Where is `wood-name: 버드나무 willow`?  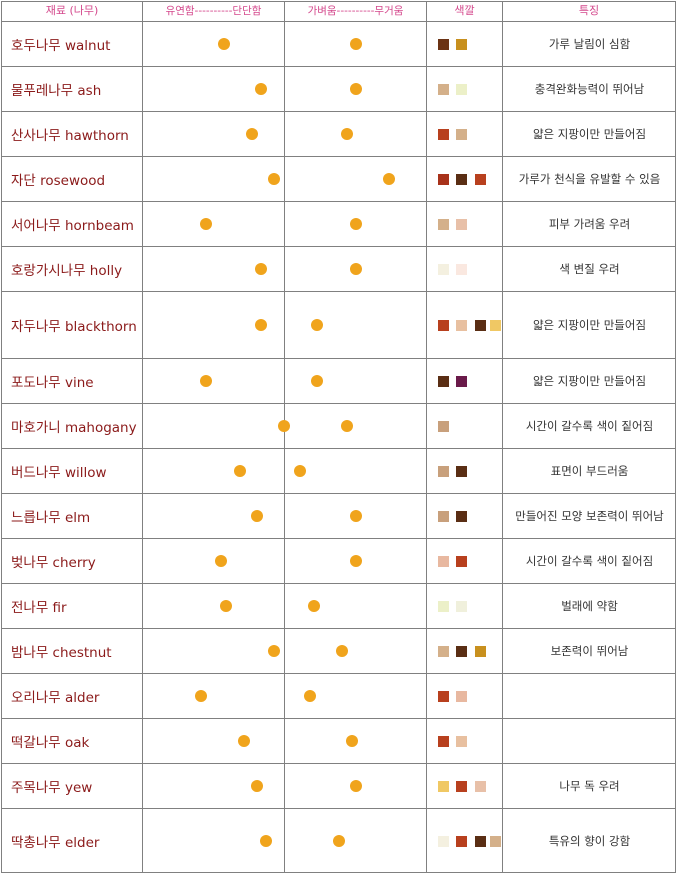
wood-name: 버드나무 willow is located at coordinates (59, 473).